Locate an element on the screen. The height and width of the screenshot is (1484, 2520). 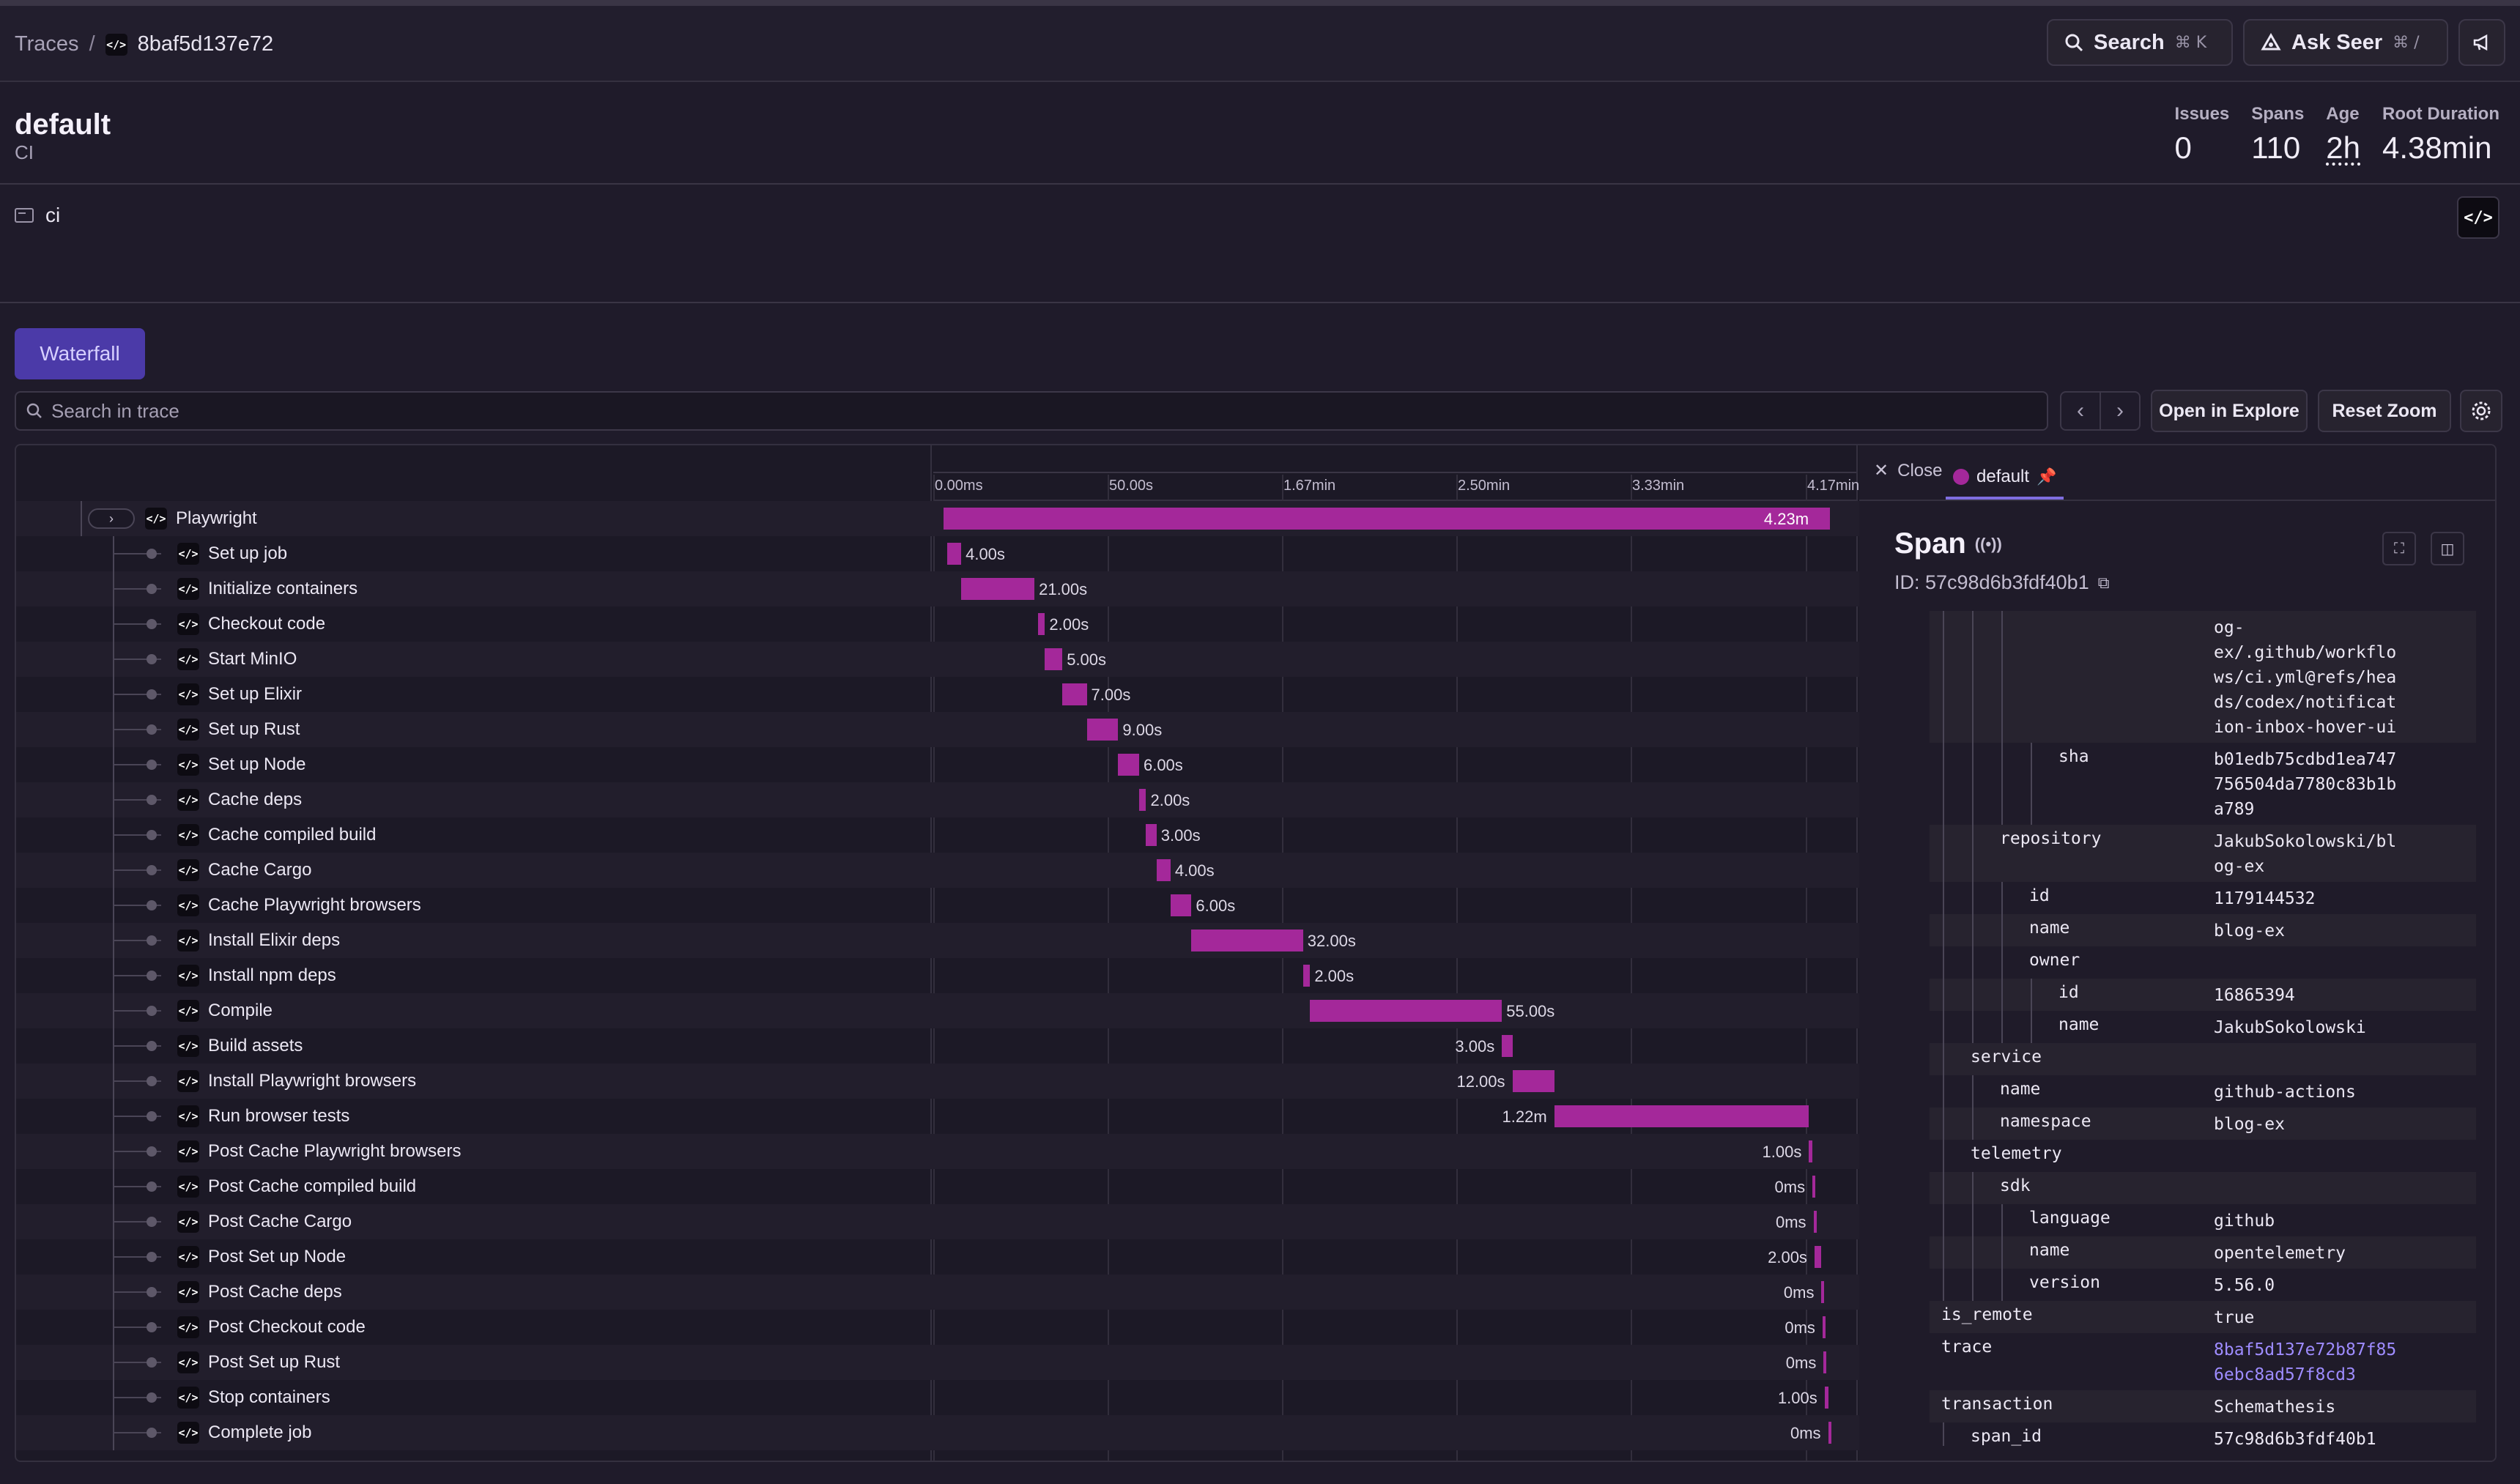
attribute-row: service is located at coordinates (2203, 1059).